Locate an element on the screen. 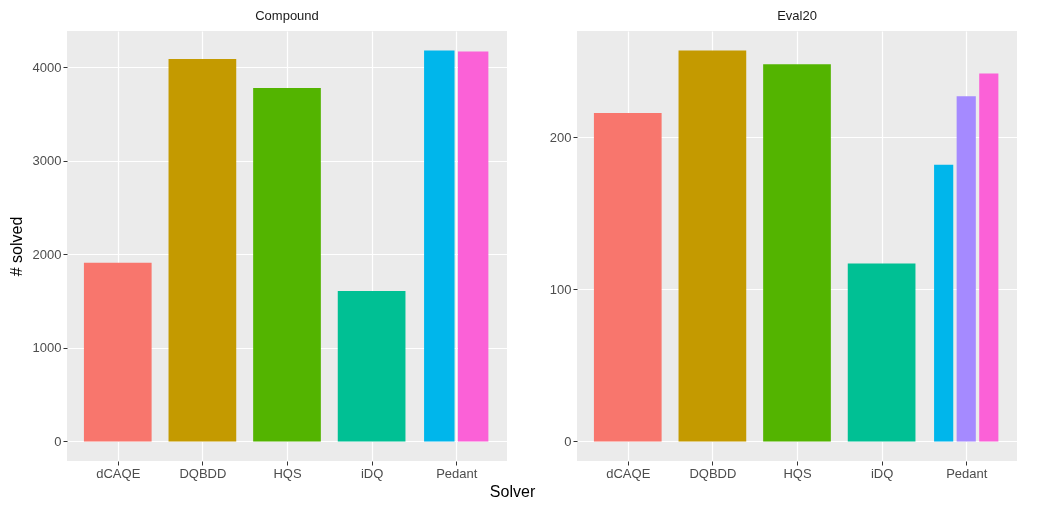 Image resolution: width=1044 pixels, height=515 pixels. x-axis-title: Solver is located at coordinates (512, 491).